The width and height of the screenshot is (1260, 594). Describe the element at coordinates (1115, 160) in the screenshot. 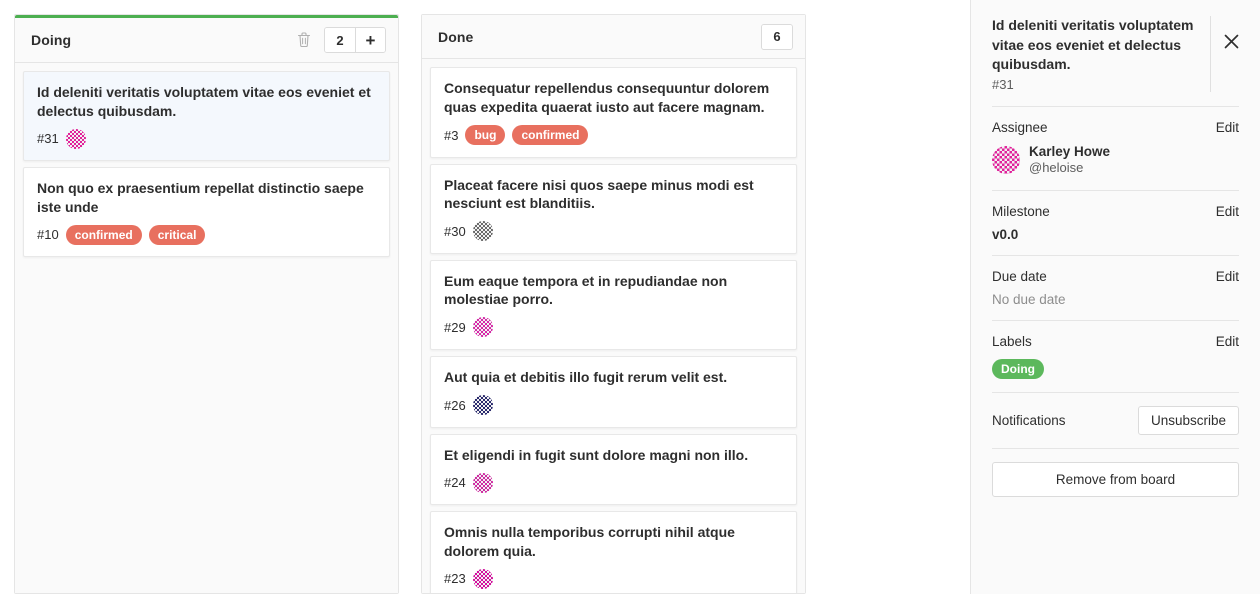

I see `assignee-value: Karley Howe @heloise` at that location.